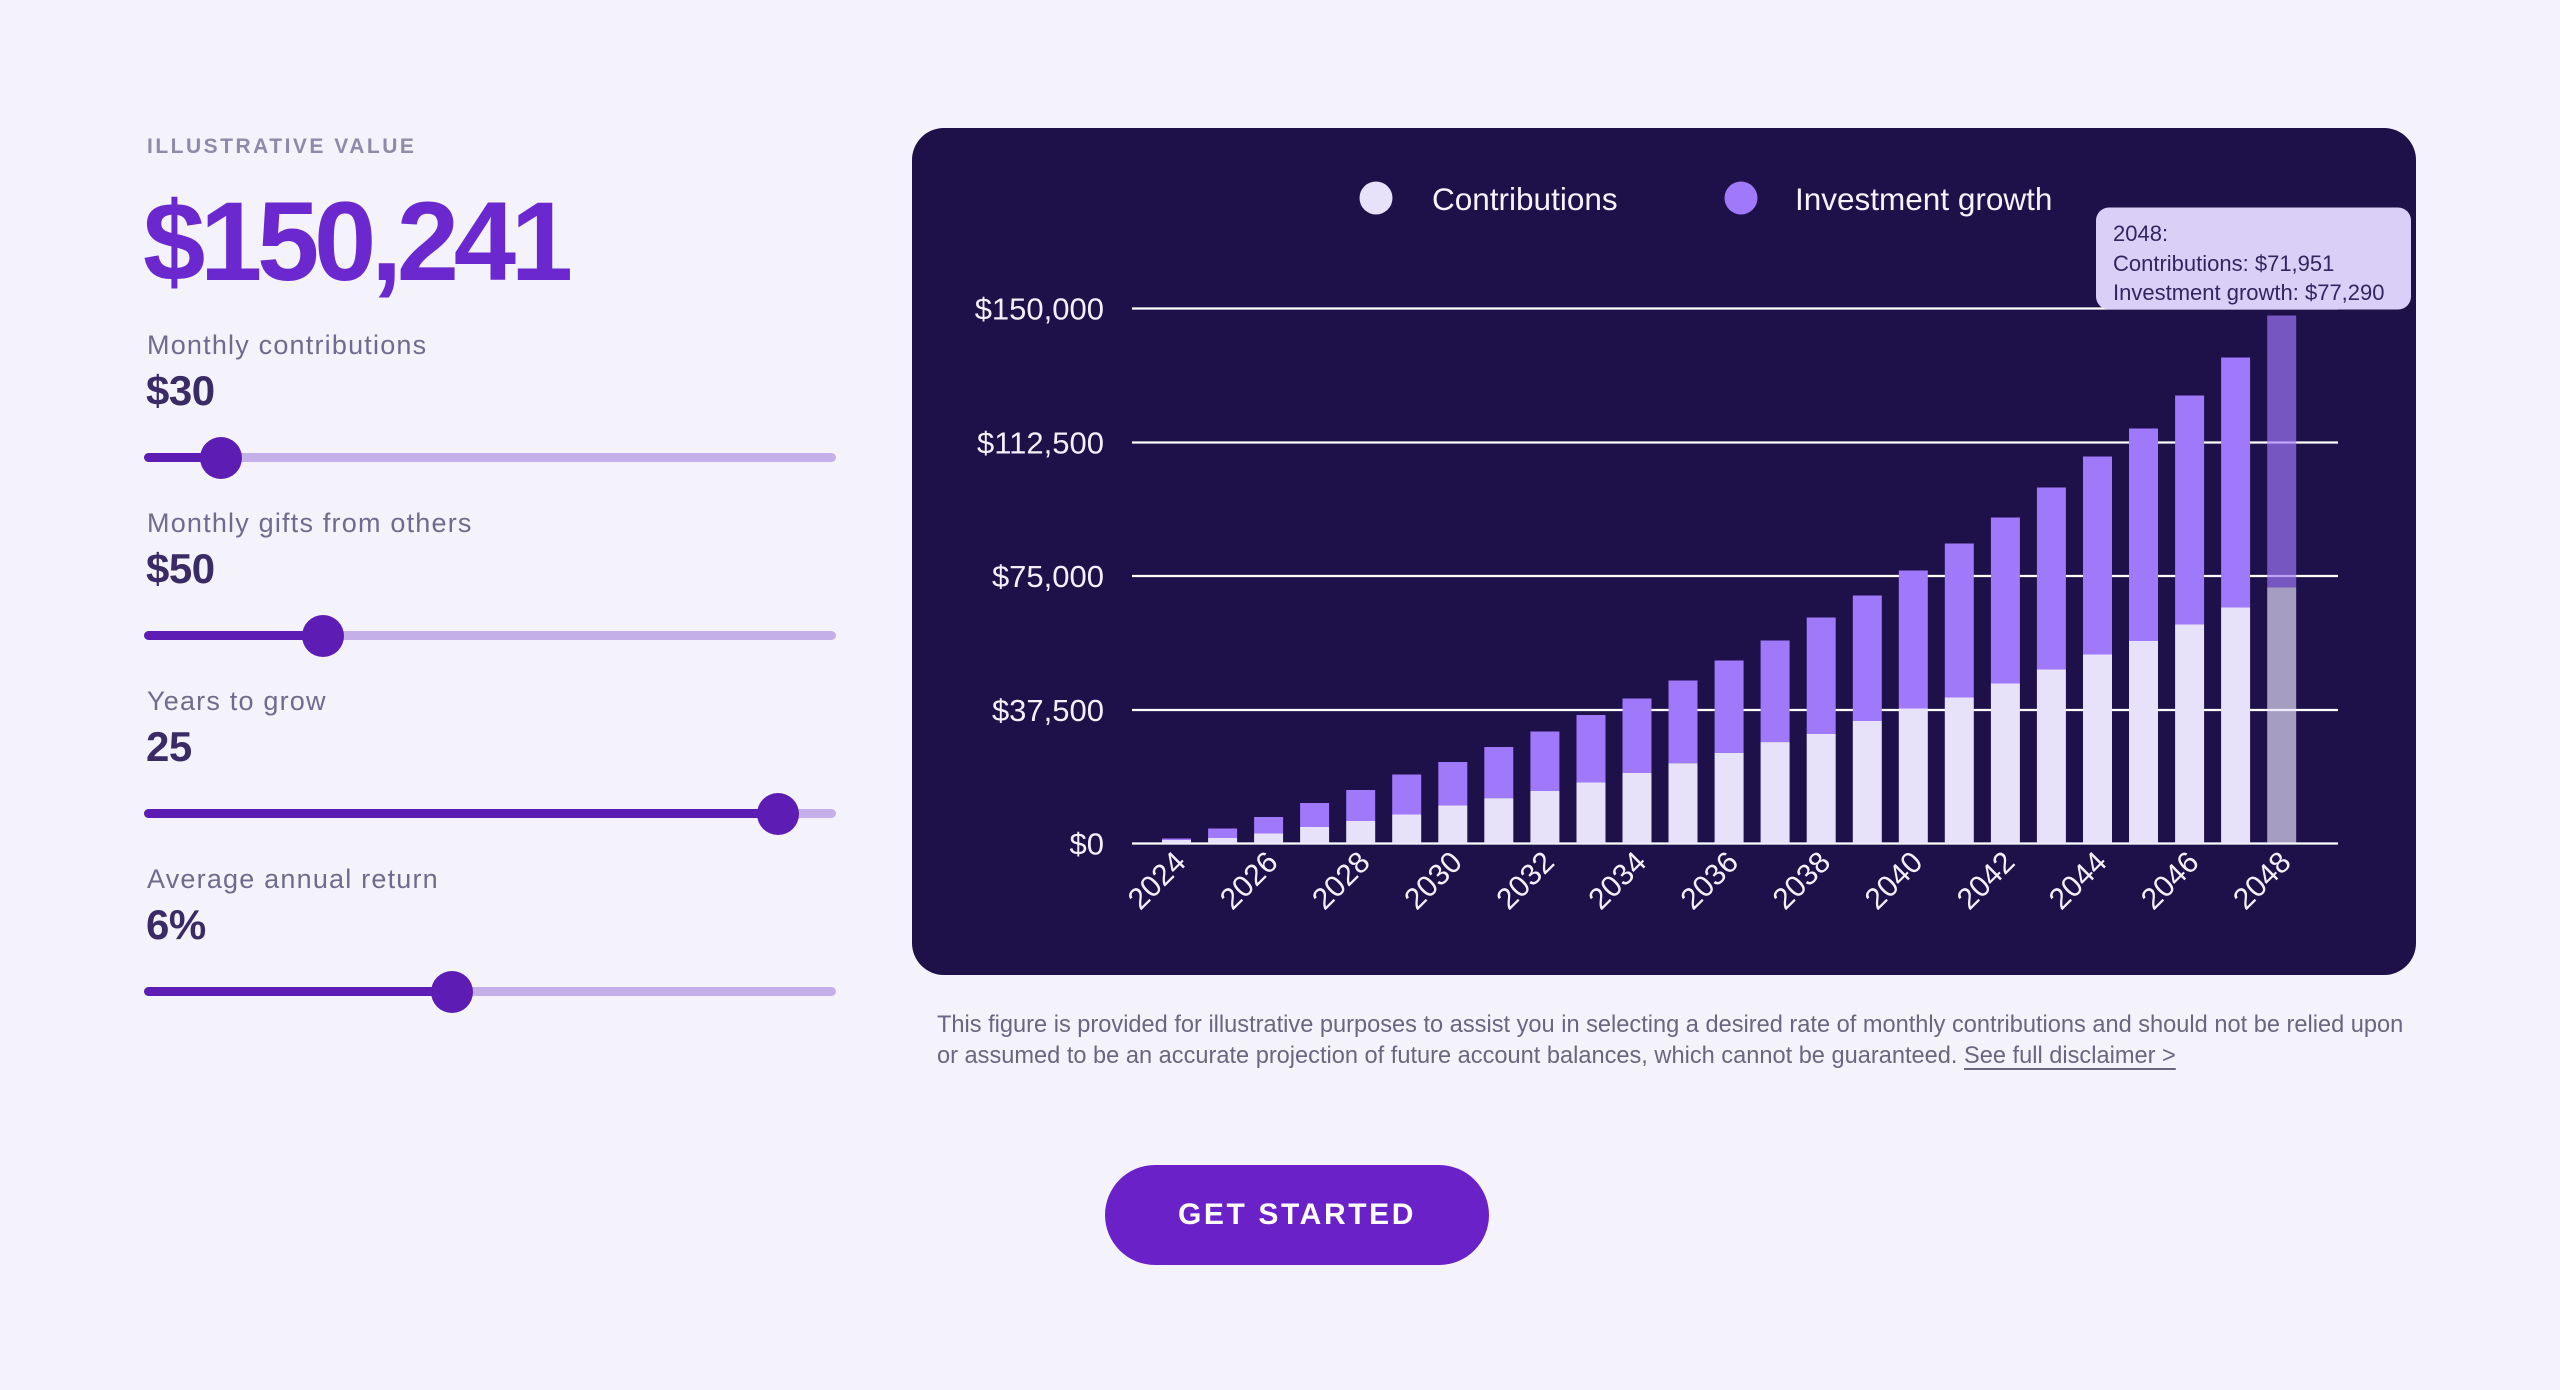 Image resolution: width=2560 pixels, height=1390 pixels. What do you see at coordinates (1710, 881) in the screenshot?
I see `svg-text: 2036` at bounding box center [1710, 881].